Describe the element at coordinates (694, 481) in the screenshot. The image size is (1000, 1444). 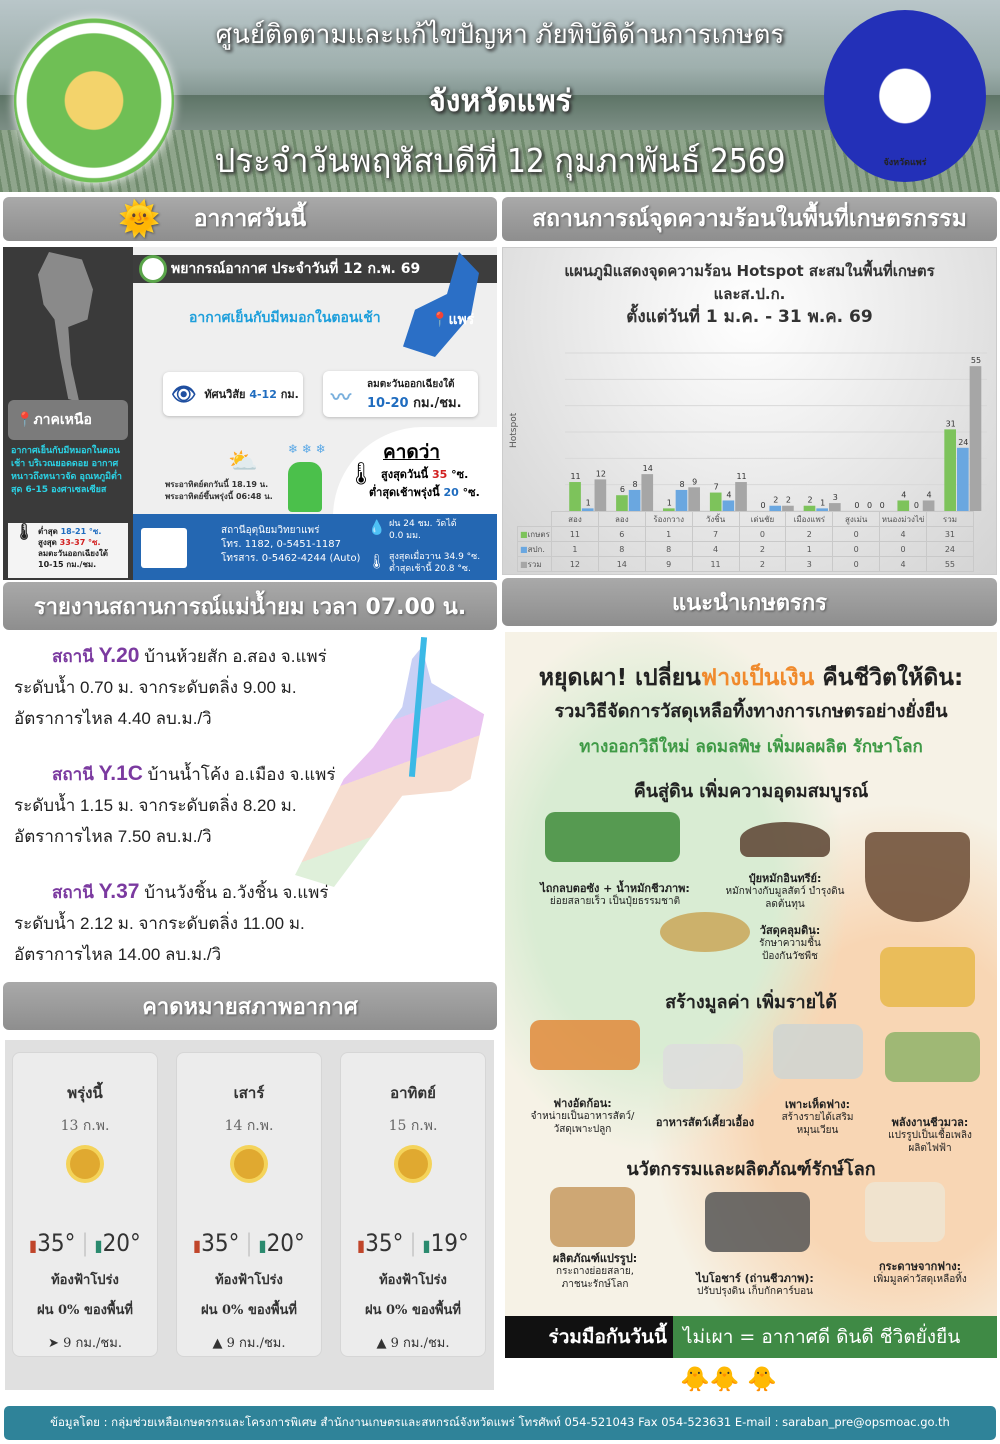
I see `data-label: 9` at that location.